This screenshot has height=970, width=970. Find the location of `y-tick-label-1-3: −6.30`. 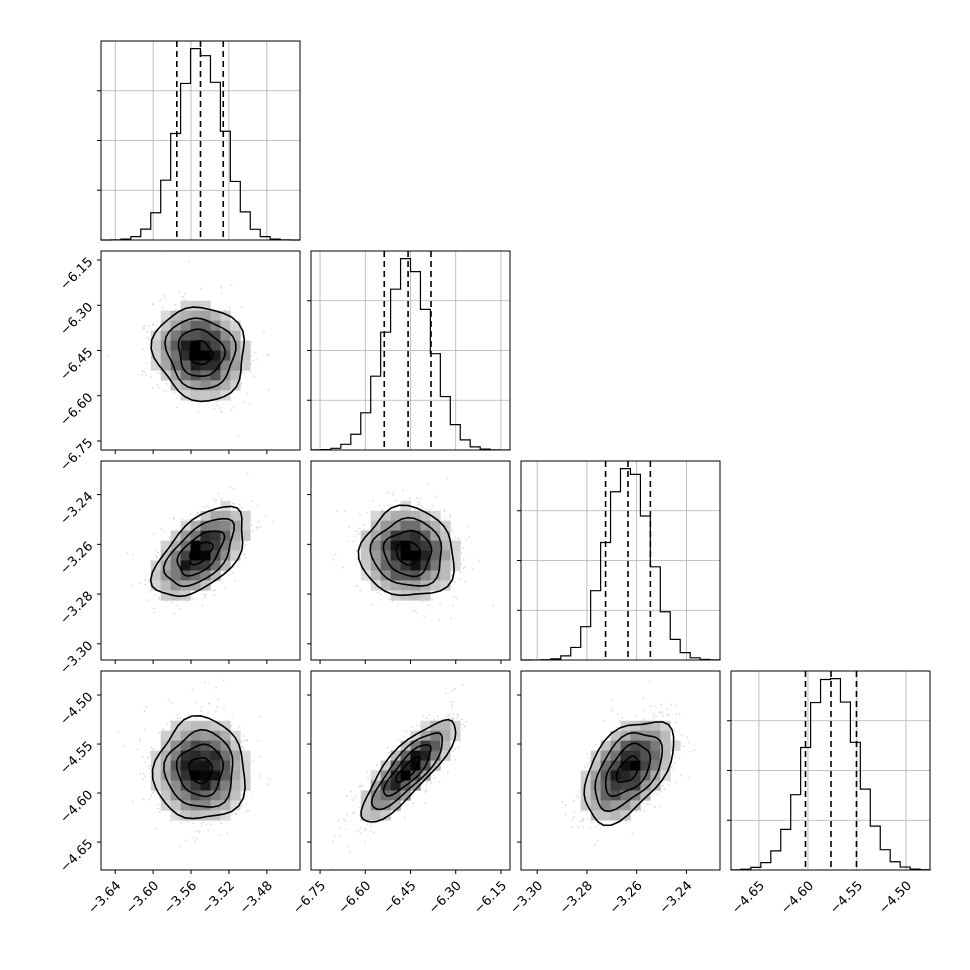

y-tick-label-1-3: −6.30 is located at coordinates (77, 319).